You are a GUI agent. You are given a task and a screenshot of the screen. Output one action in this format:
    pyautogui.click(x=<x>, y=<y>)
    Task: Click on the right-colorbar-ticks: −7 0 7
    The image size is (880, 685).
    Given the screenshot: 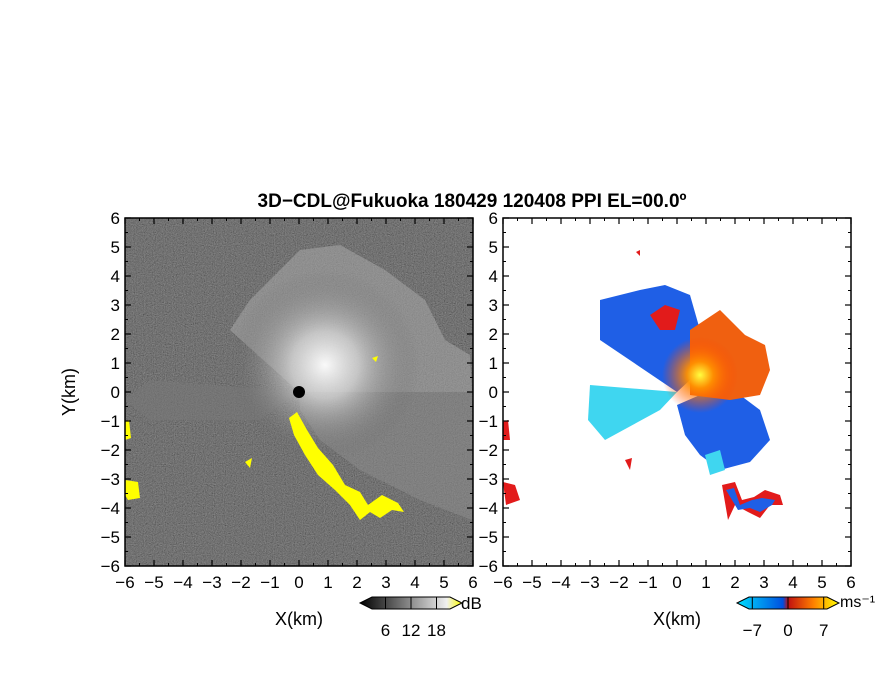 What is the action you would take?
    pyautogui.click(x=785, y=618)
    